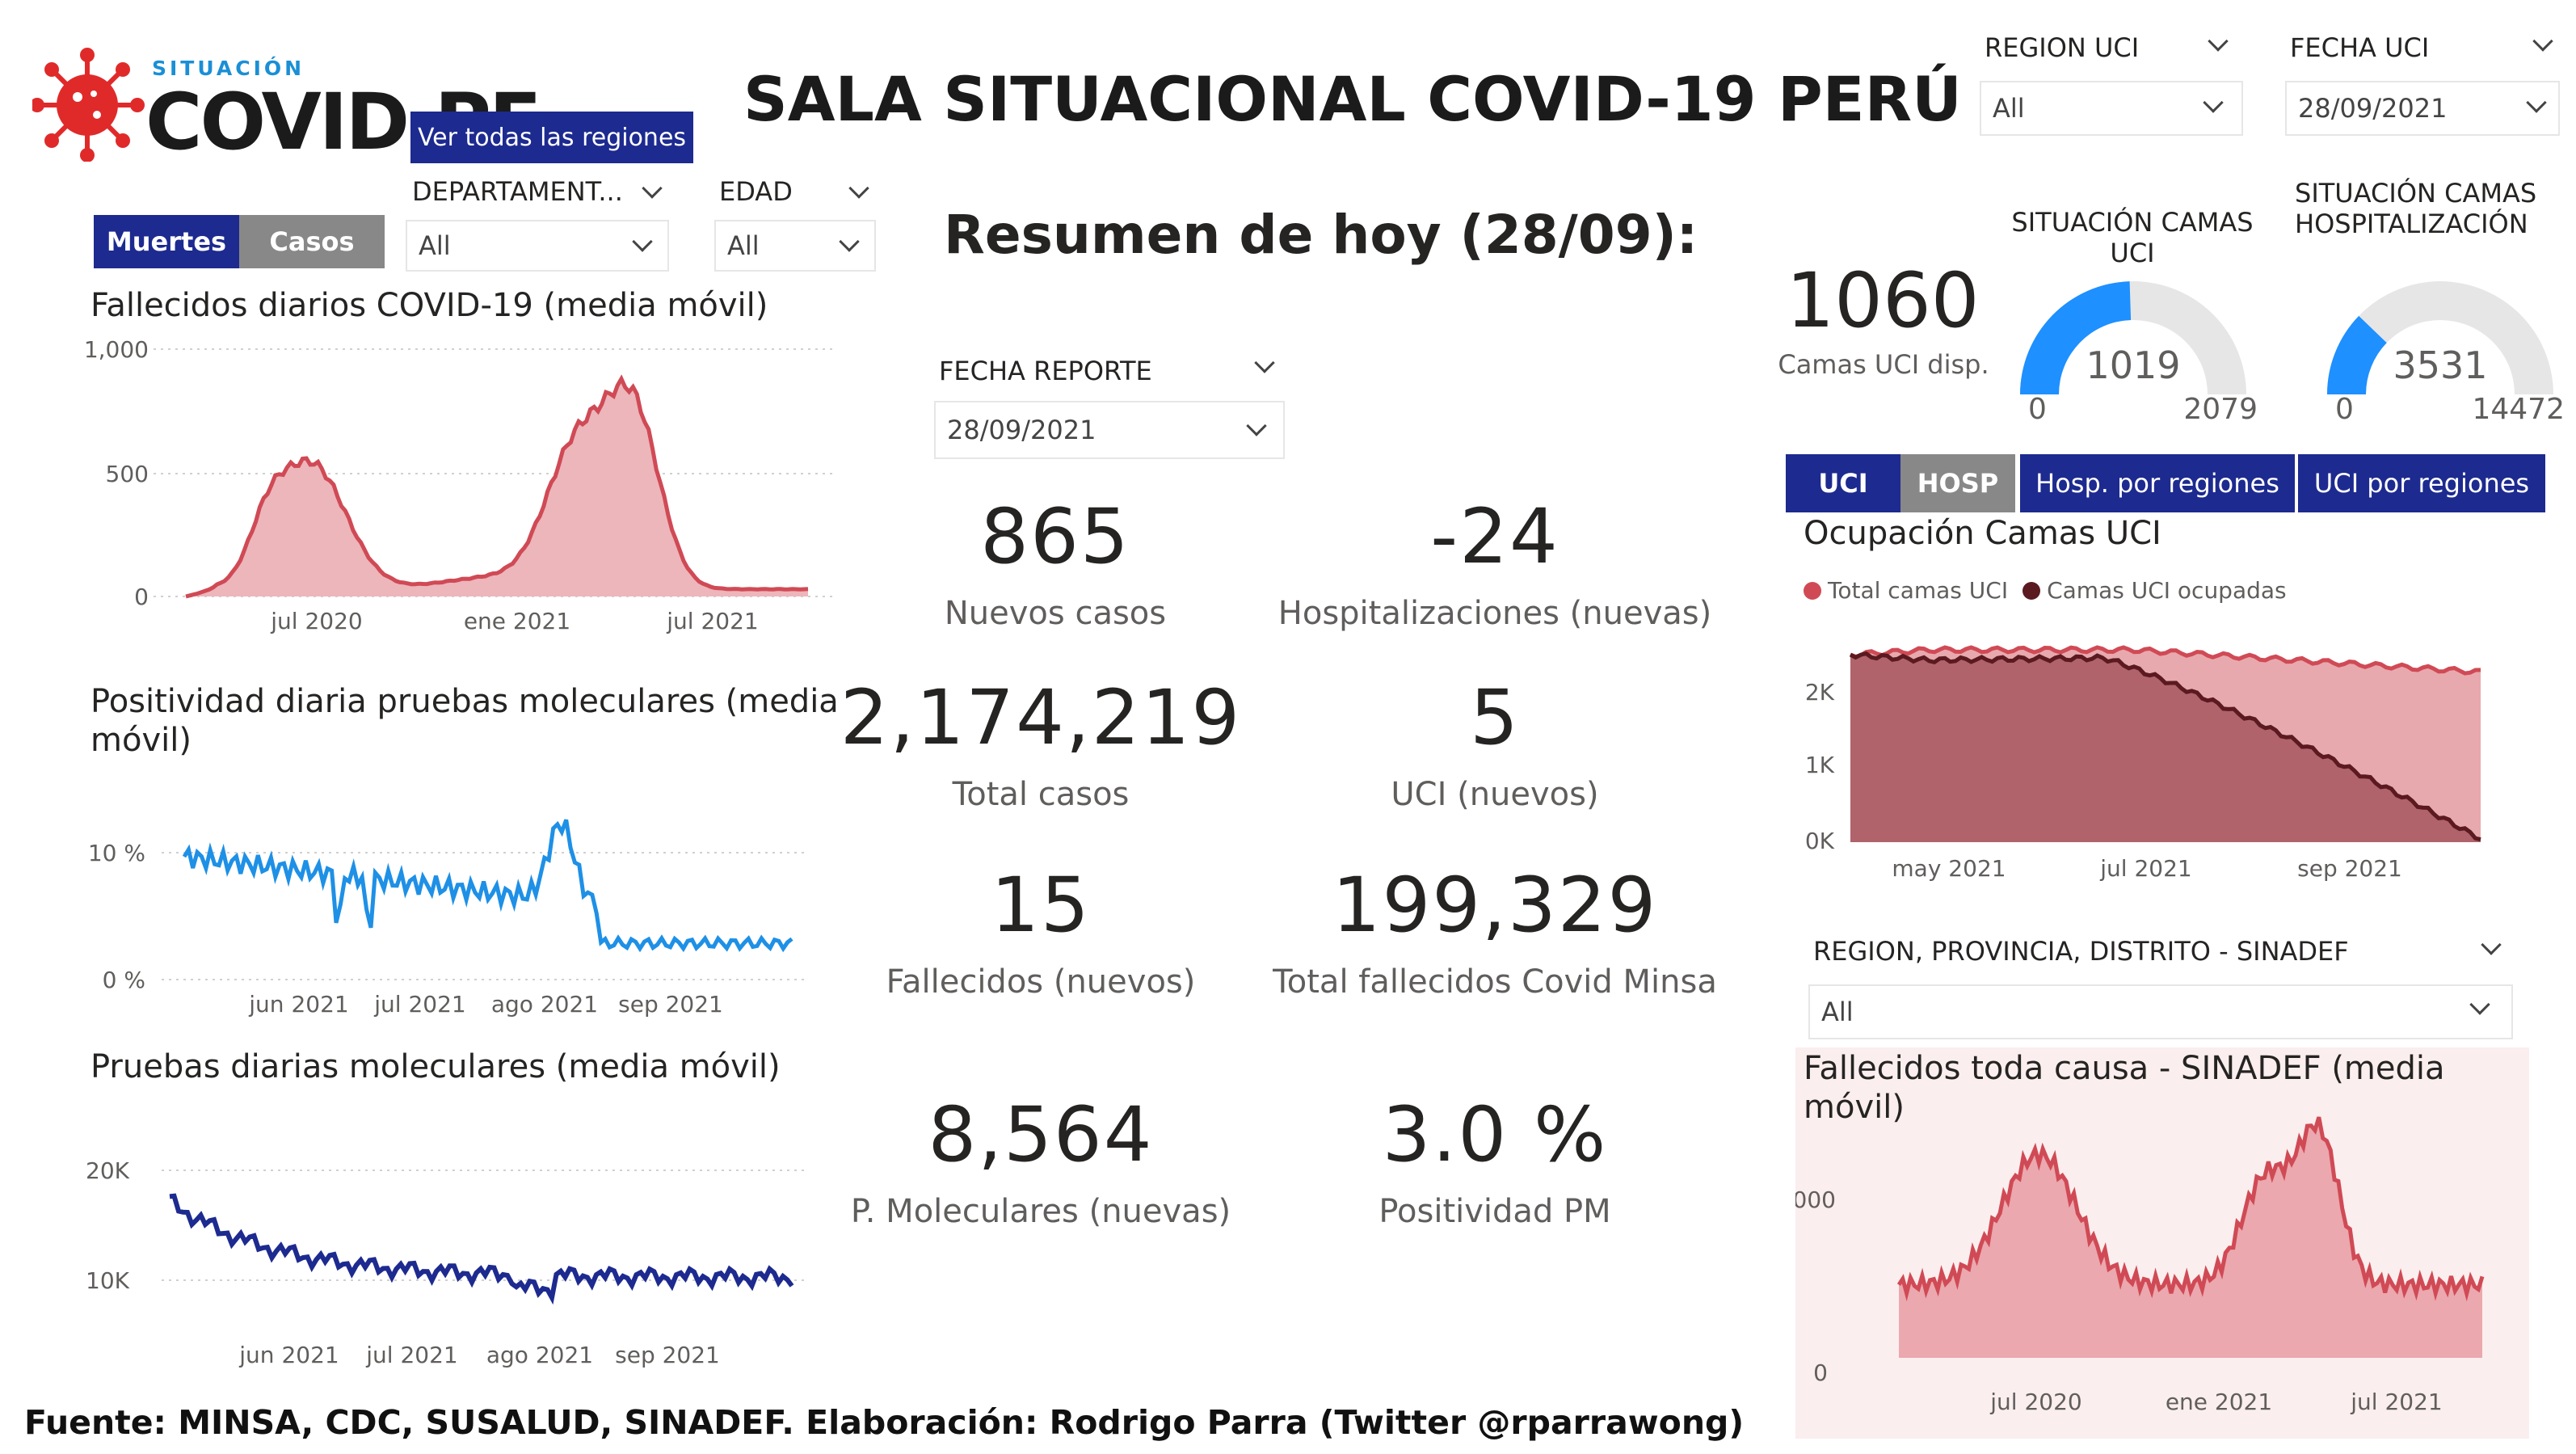  Describe the element at coordinates (1820, 692) in the screenshot. I see `y-tick-label: 2K` at that location.